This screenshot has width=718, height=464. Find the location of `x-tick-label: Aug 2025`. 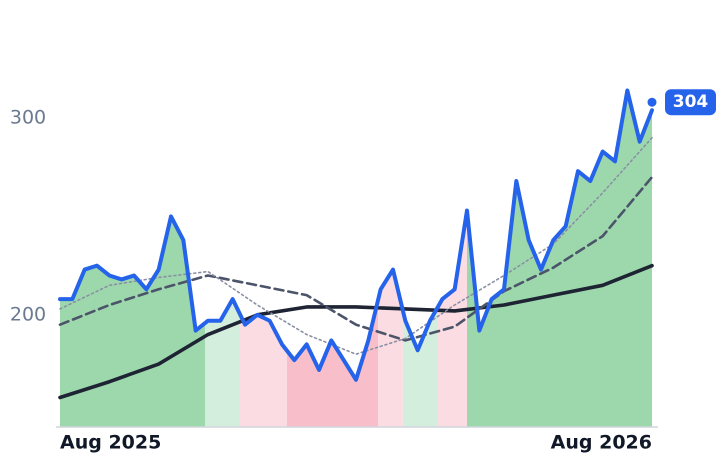

x-tick-label: Aug 2025 is located at coordinates (110, 443).